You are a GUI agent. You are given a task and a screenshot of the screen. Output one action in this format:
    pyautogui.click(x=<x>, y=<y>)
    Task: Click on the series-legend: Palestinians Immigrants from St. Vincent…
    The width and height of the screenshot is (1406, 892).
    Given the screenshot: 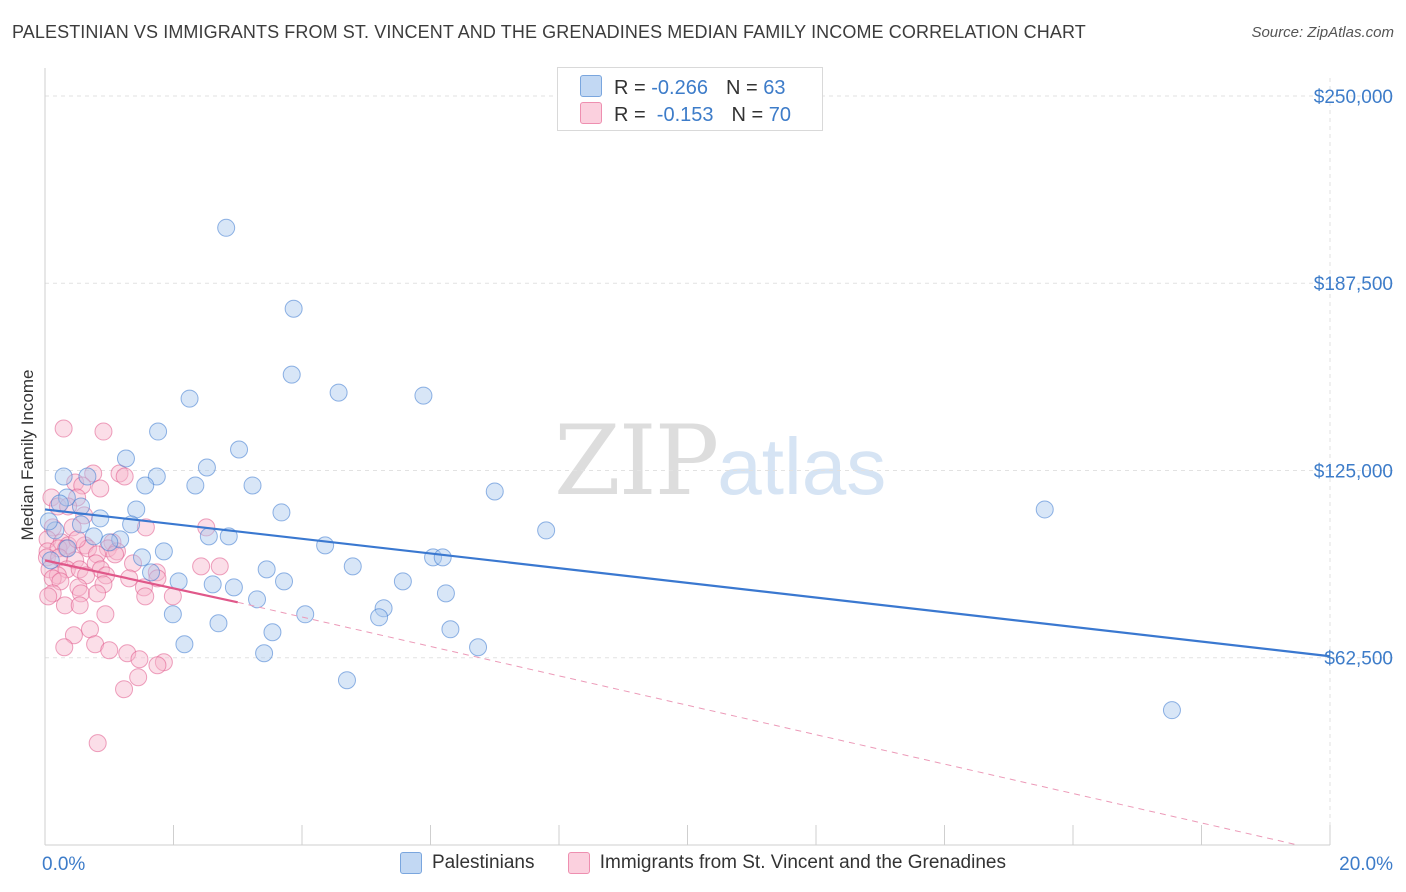 What is the action you would take?
    pyautogui.click(x=703, y=866)
    